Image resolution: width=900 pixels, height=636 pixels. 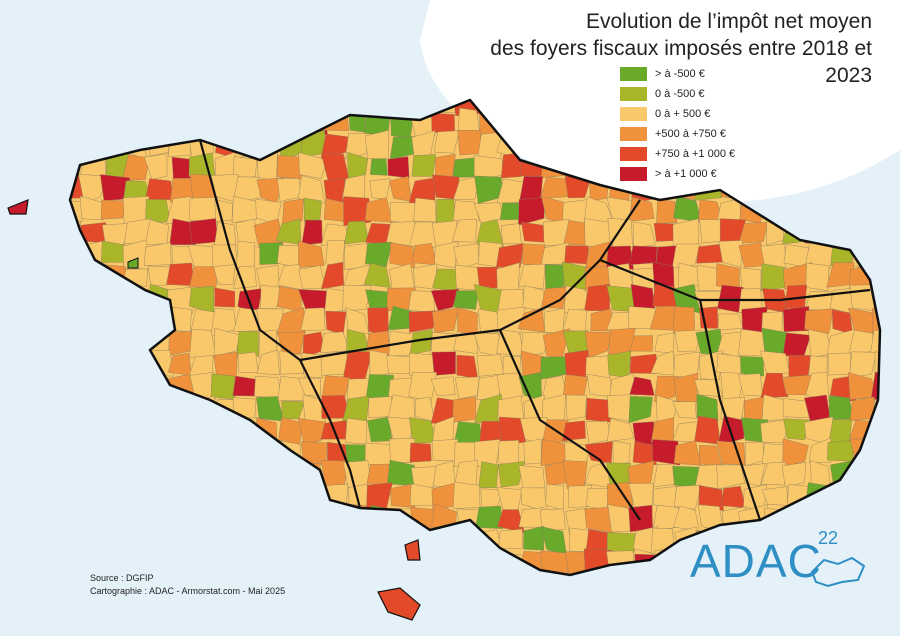 What do you see at coordinates (780, 558) in the screenshot?
I see `adac-logo: ADAC 22` at bounding box center [780, 558].